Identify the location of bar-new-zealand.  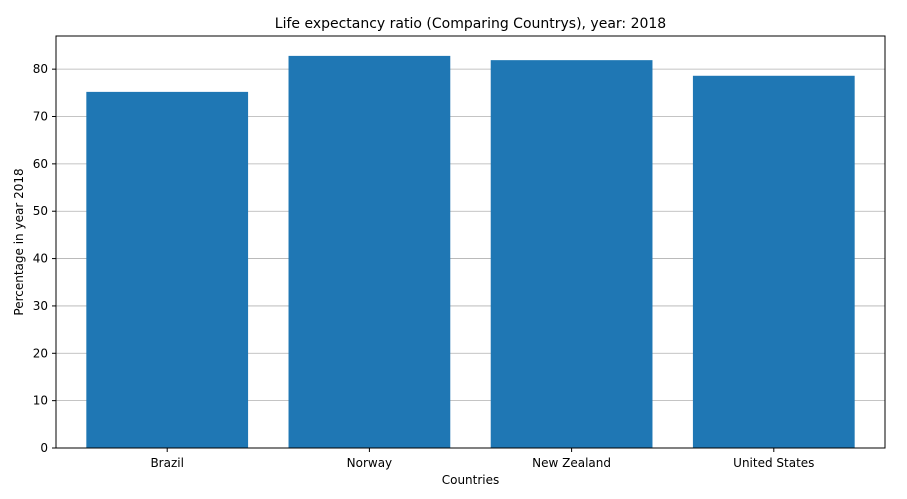
(571, 254).